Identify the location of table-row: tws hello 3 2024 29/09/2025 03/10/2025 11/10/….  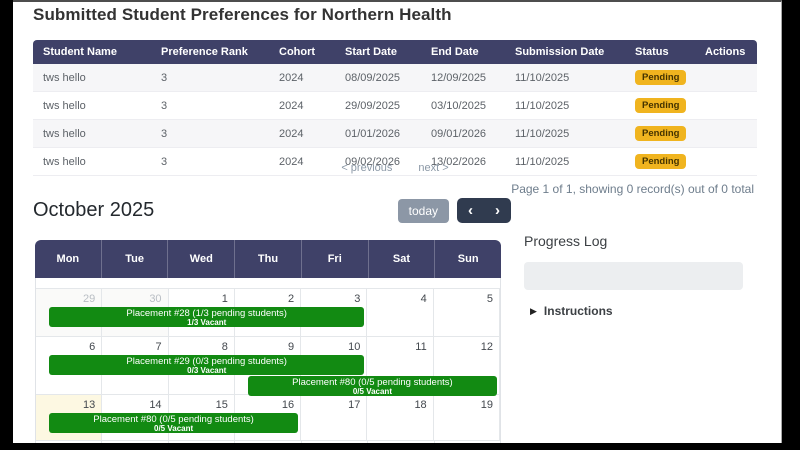
(395, 105).